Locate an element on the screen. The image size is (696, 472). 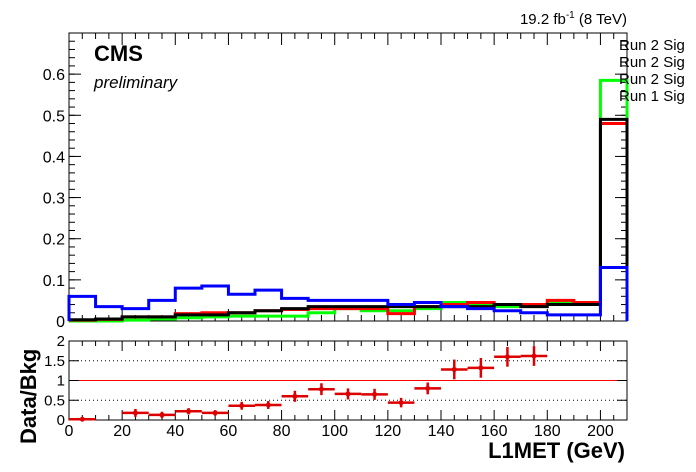
main-y-tick-label: 0.3 is located at coordinates (54, 199).